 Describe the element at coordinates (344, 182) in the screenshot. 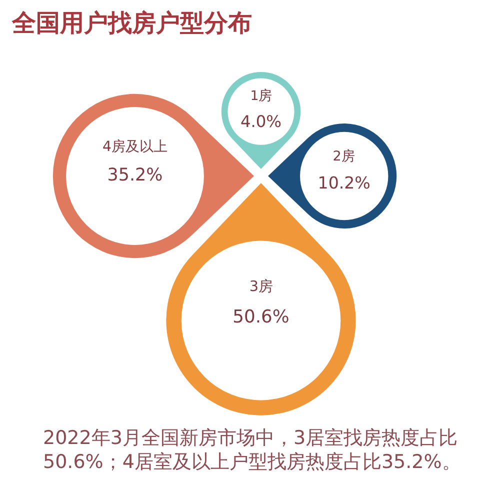

I see `data-label: 10.2%` at that location.